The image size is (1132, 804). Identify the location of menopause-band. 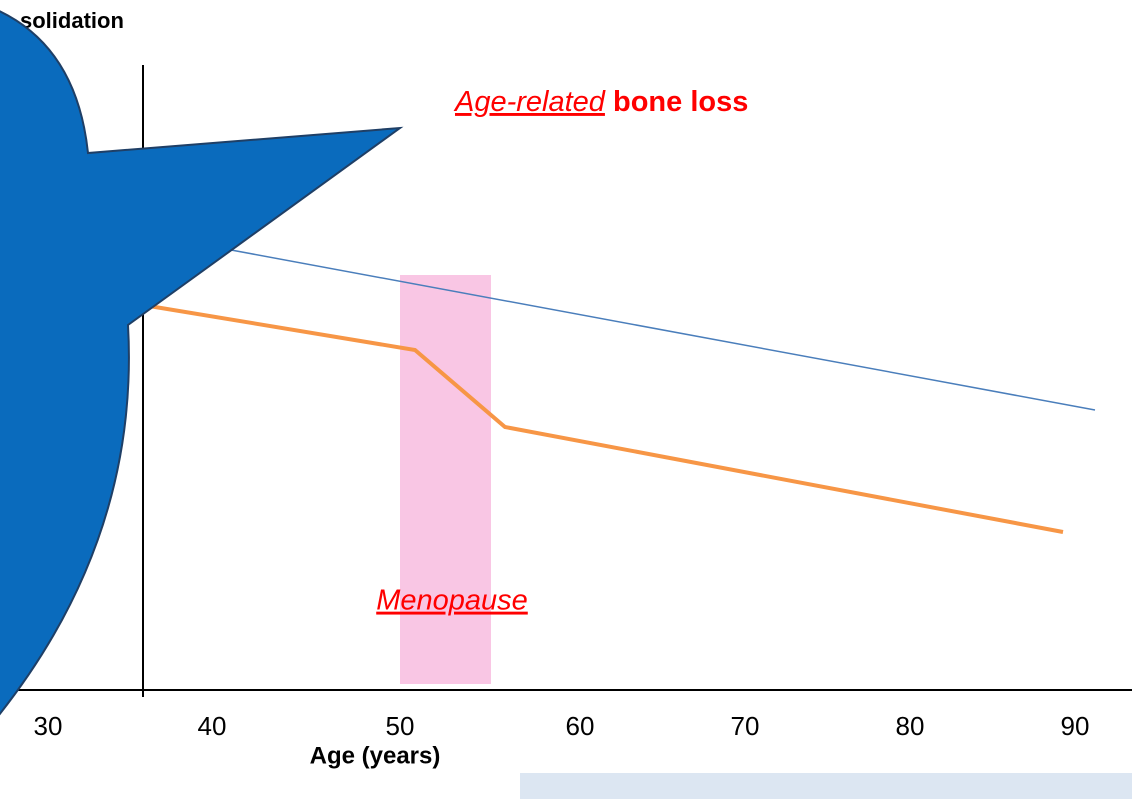
(445, 479).